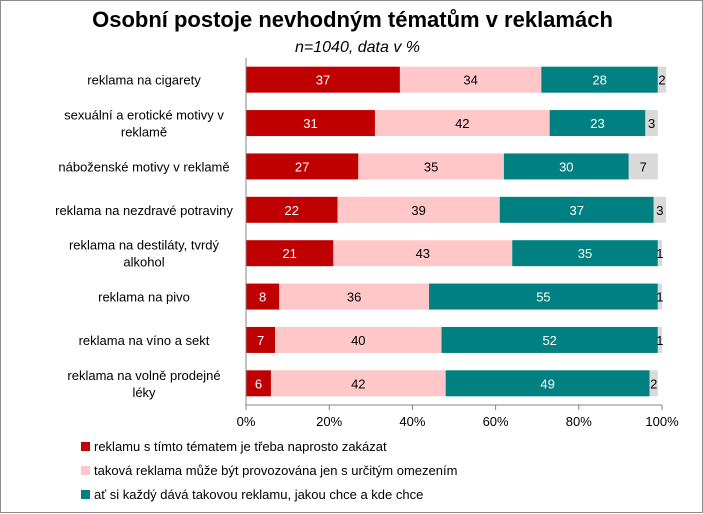 The width and height of the screenshot is (703, 514). I want to click on data-label: 28, so click(599, 80).